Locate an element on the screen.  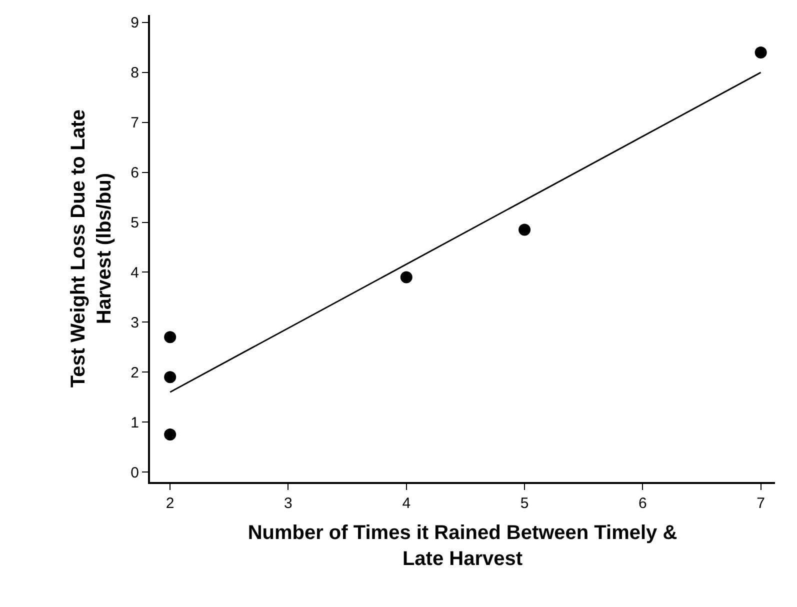
y-tick-label: 7 is located at coordinates (134, 123).